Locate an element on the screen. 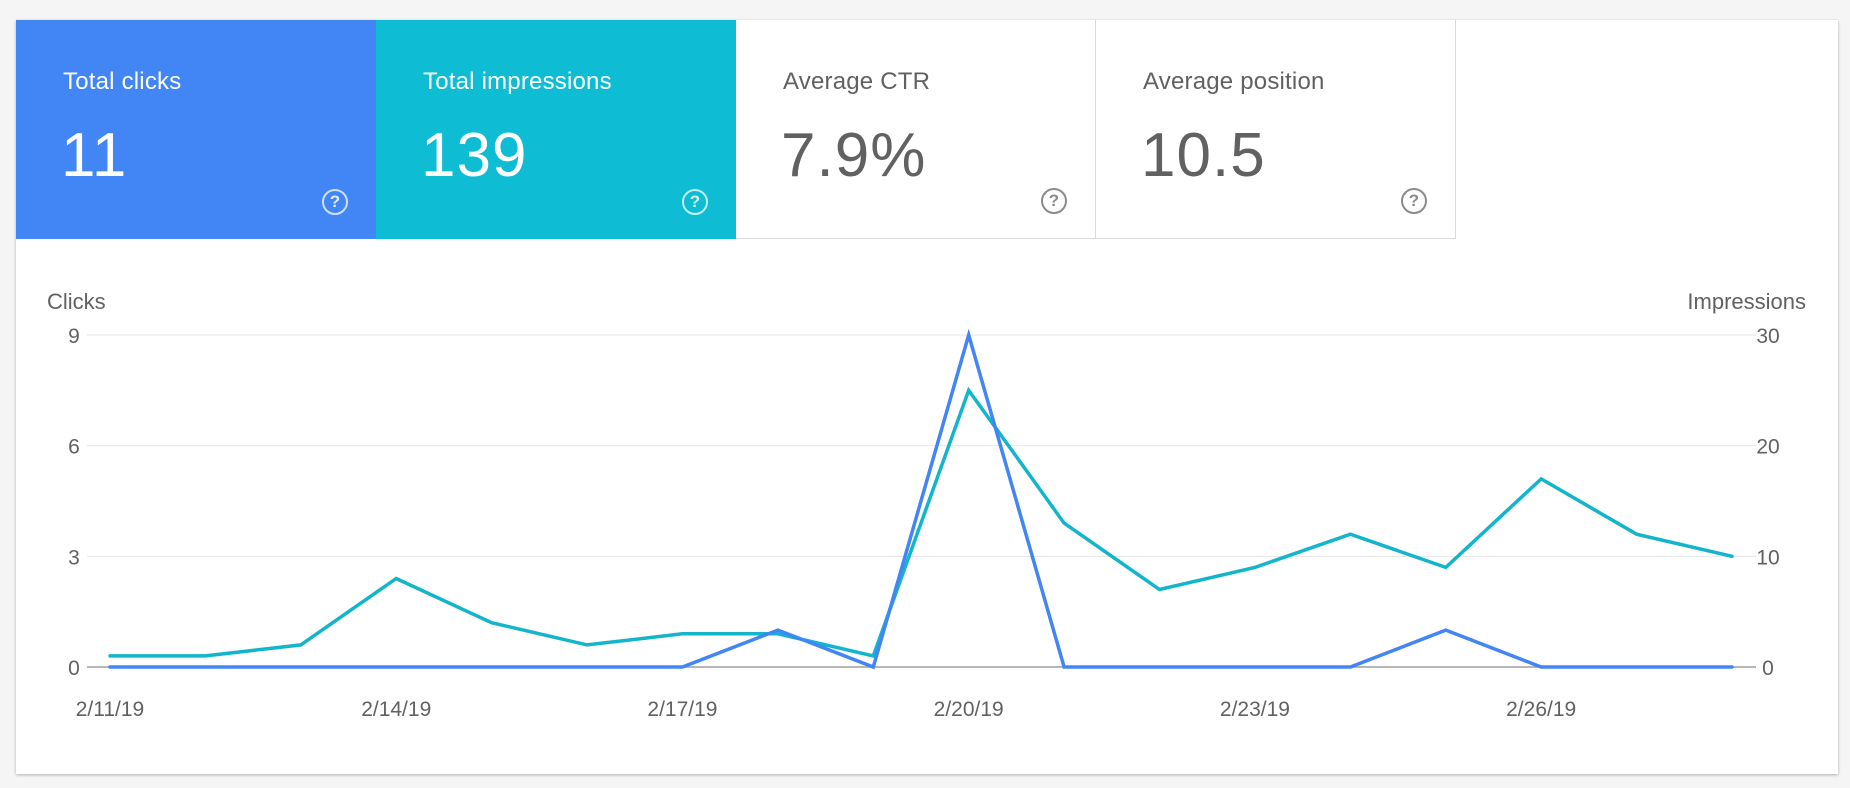  tile-value: 11 is located at coordinates (94, 155).